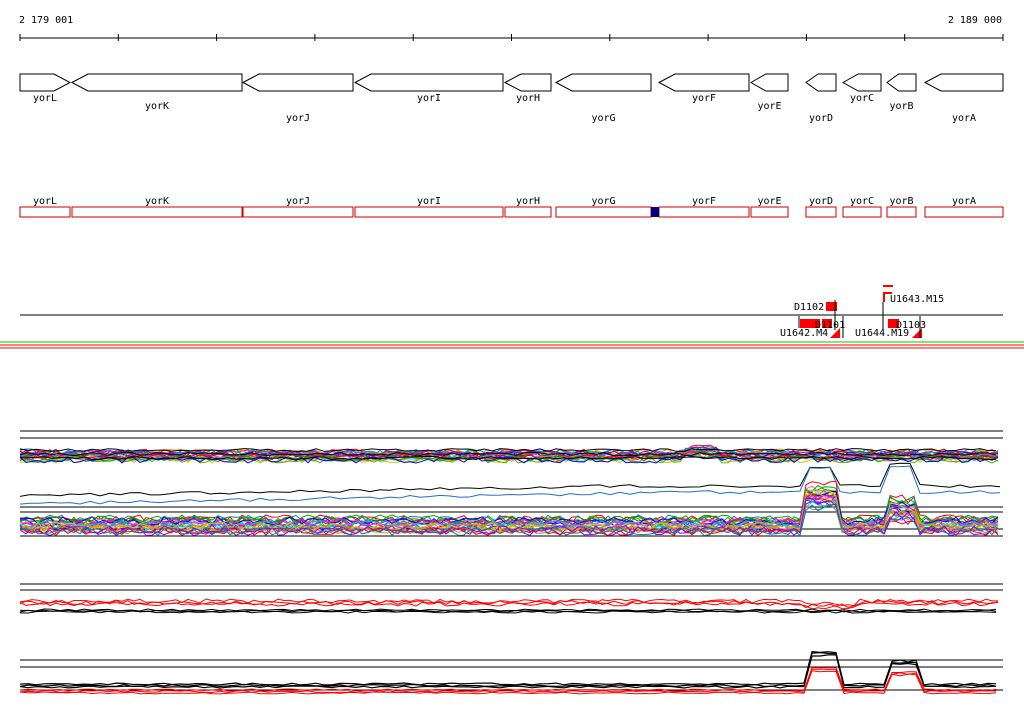 The width and height of the screenshot is (1024, 714). What do you see at coordinates (862, 201) in the screenshot?
I see `gene-box-label: yorC` at bounding box center [862, 201].